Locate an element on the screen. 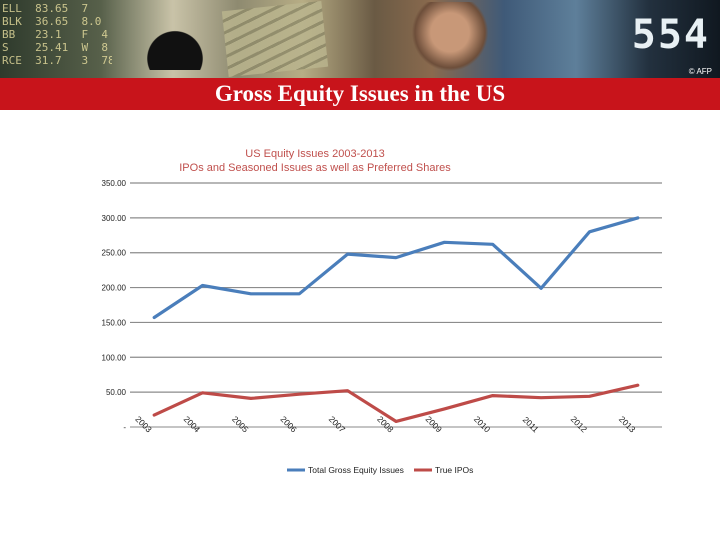 This screenshot has height=540, width=720. x-tick-label: 2003 is located at coordinates (143, 424).